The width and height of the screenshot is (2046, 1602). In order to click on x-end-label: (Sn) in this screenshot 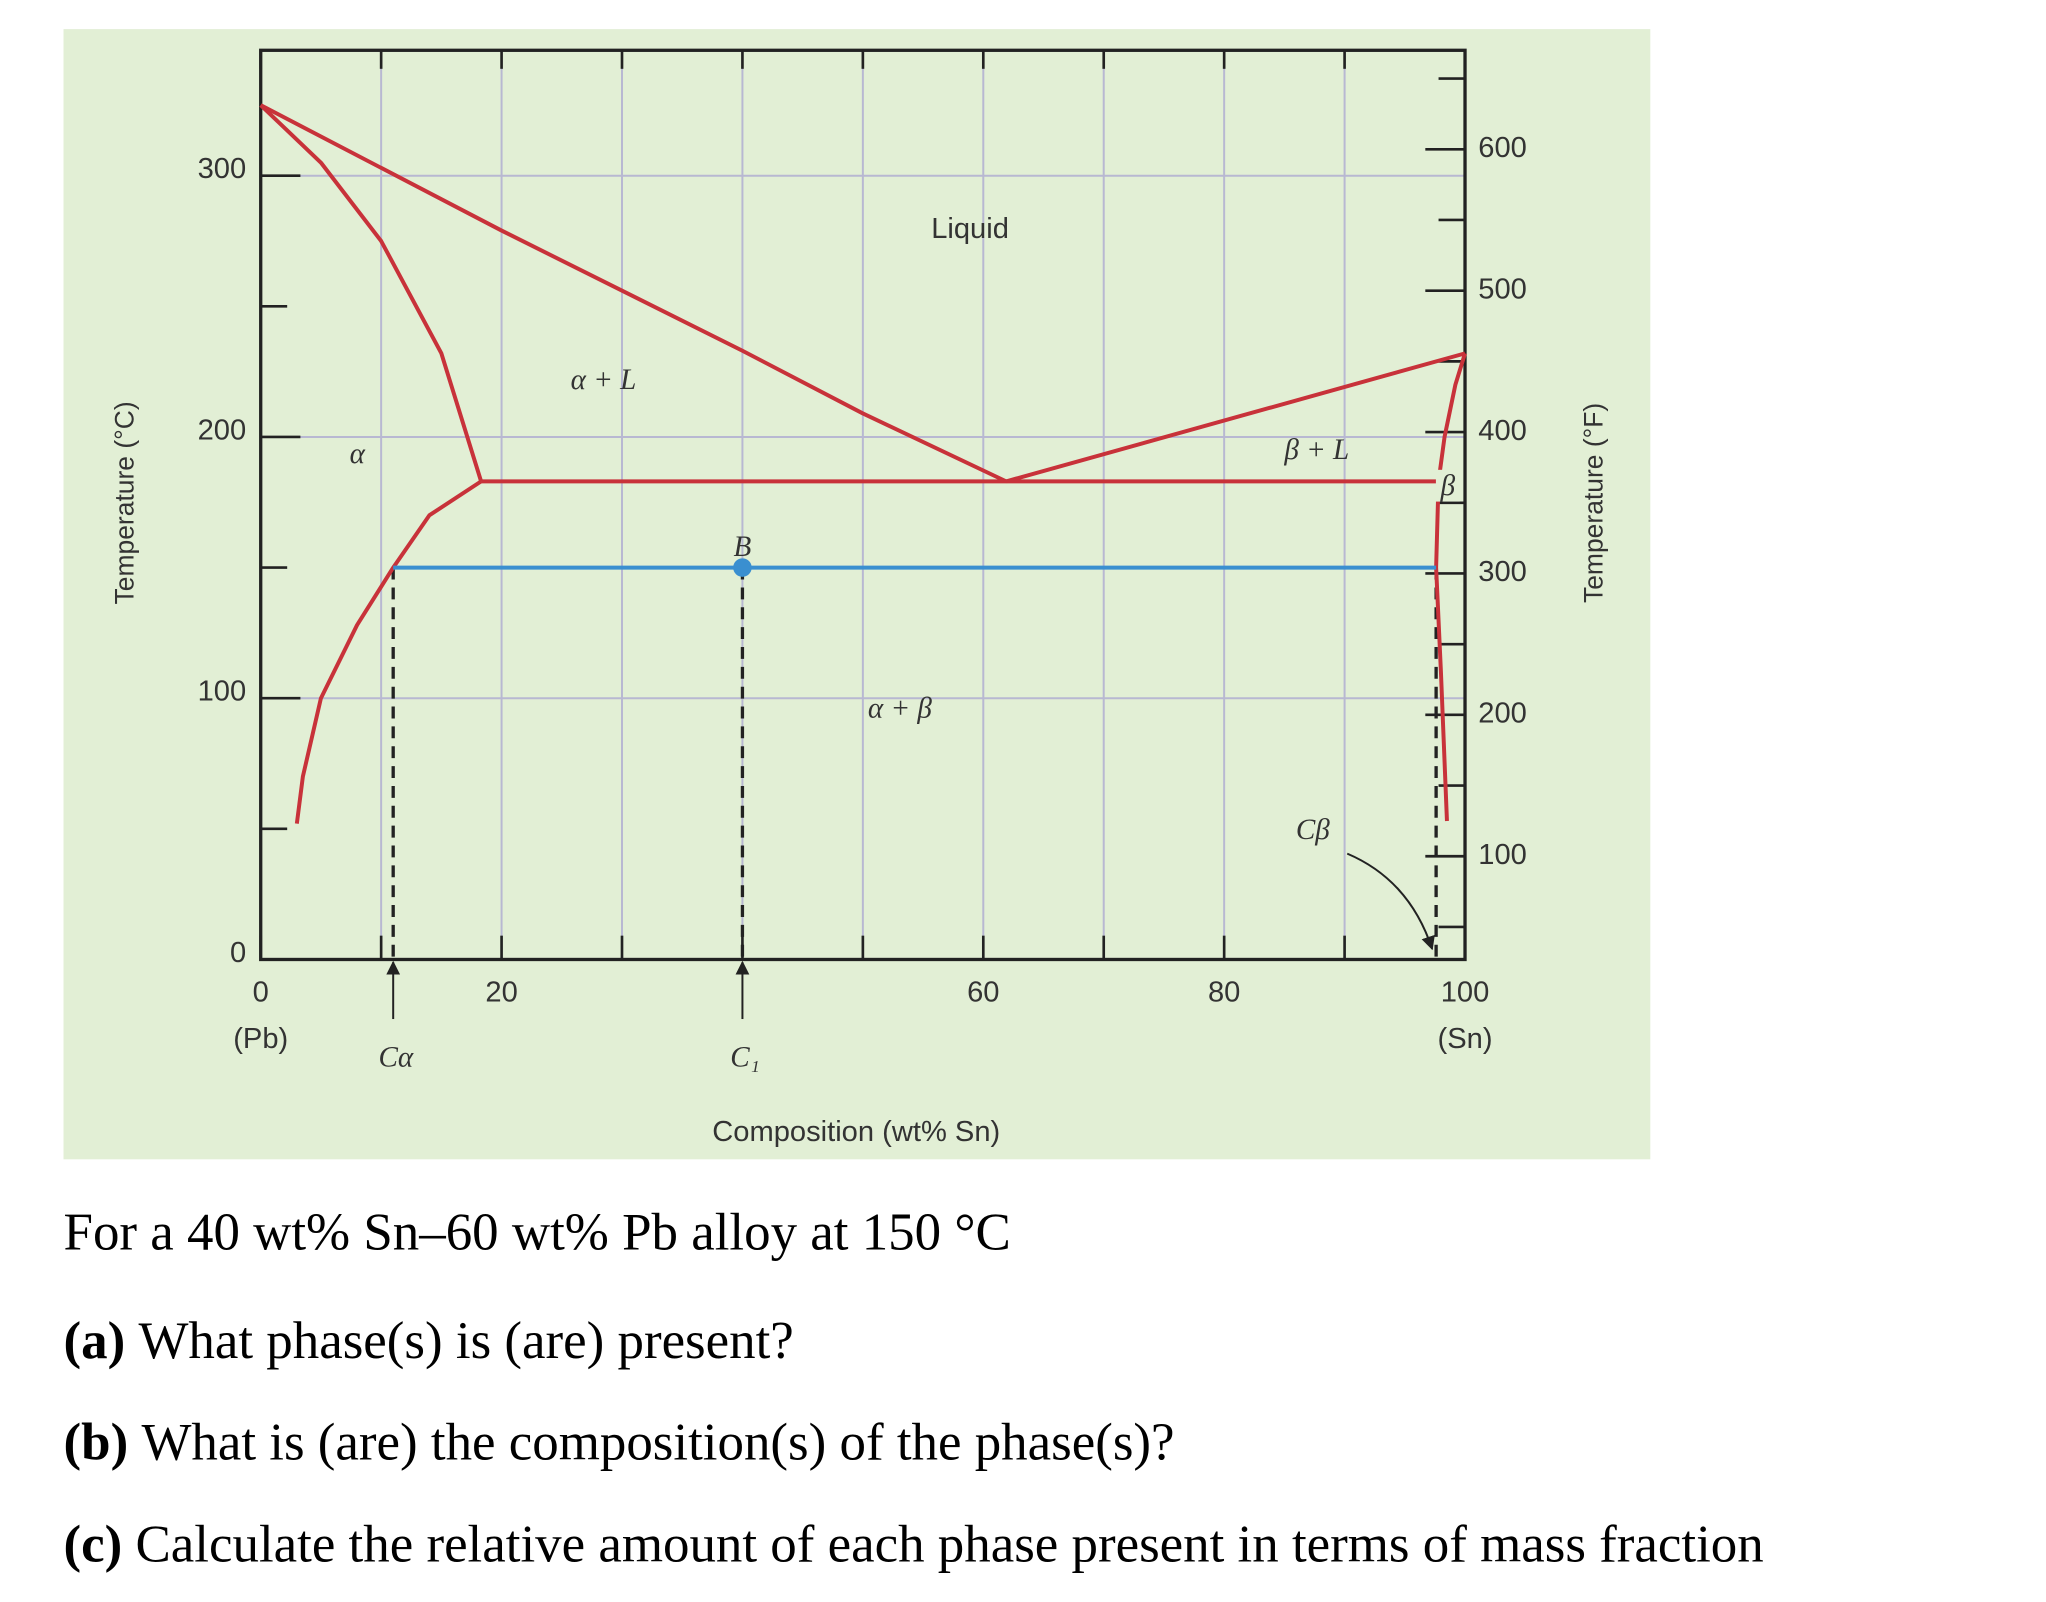, I will do `click(1465, 1039)`.